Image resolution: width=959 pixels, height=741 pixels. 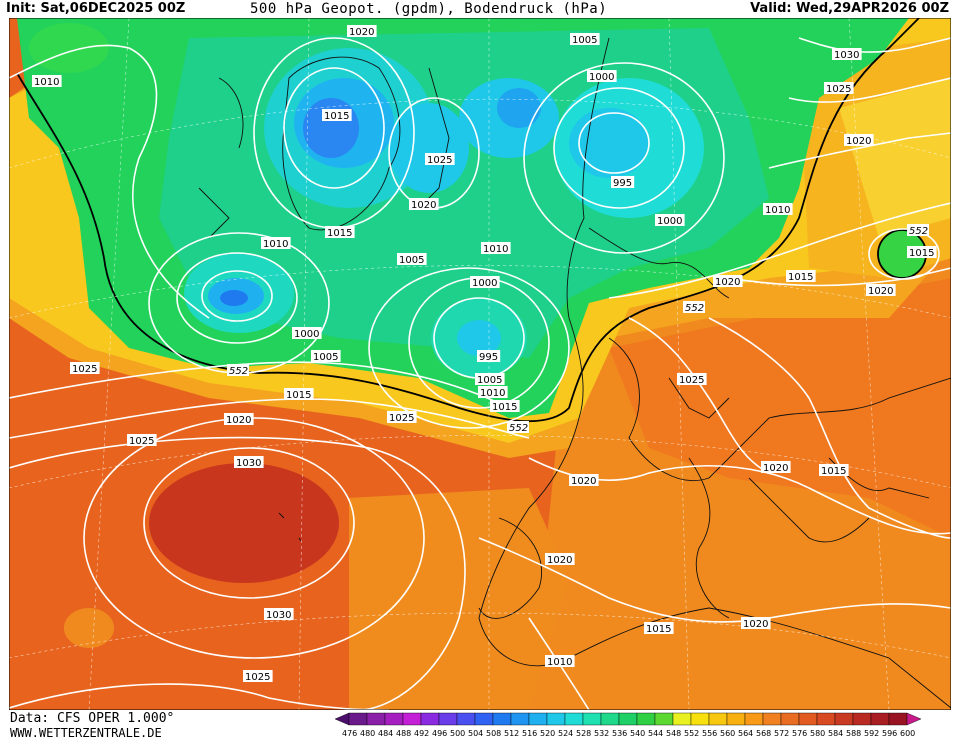 I want to click on legend-tick-label: 596, so click(x=889, y=733).